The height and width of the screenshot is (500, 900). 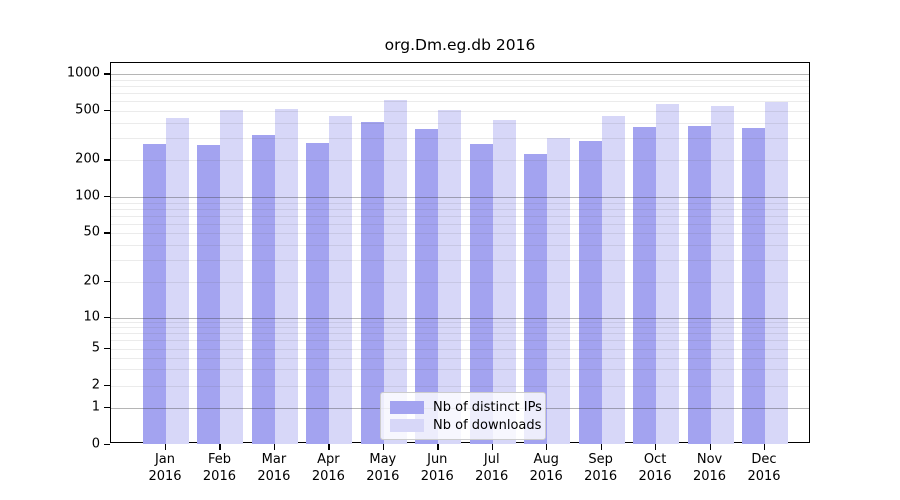 I want to click on legend-entry: Nb of distinct IPs, so click(x=466, y=407).